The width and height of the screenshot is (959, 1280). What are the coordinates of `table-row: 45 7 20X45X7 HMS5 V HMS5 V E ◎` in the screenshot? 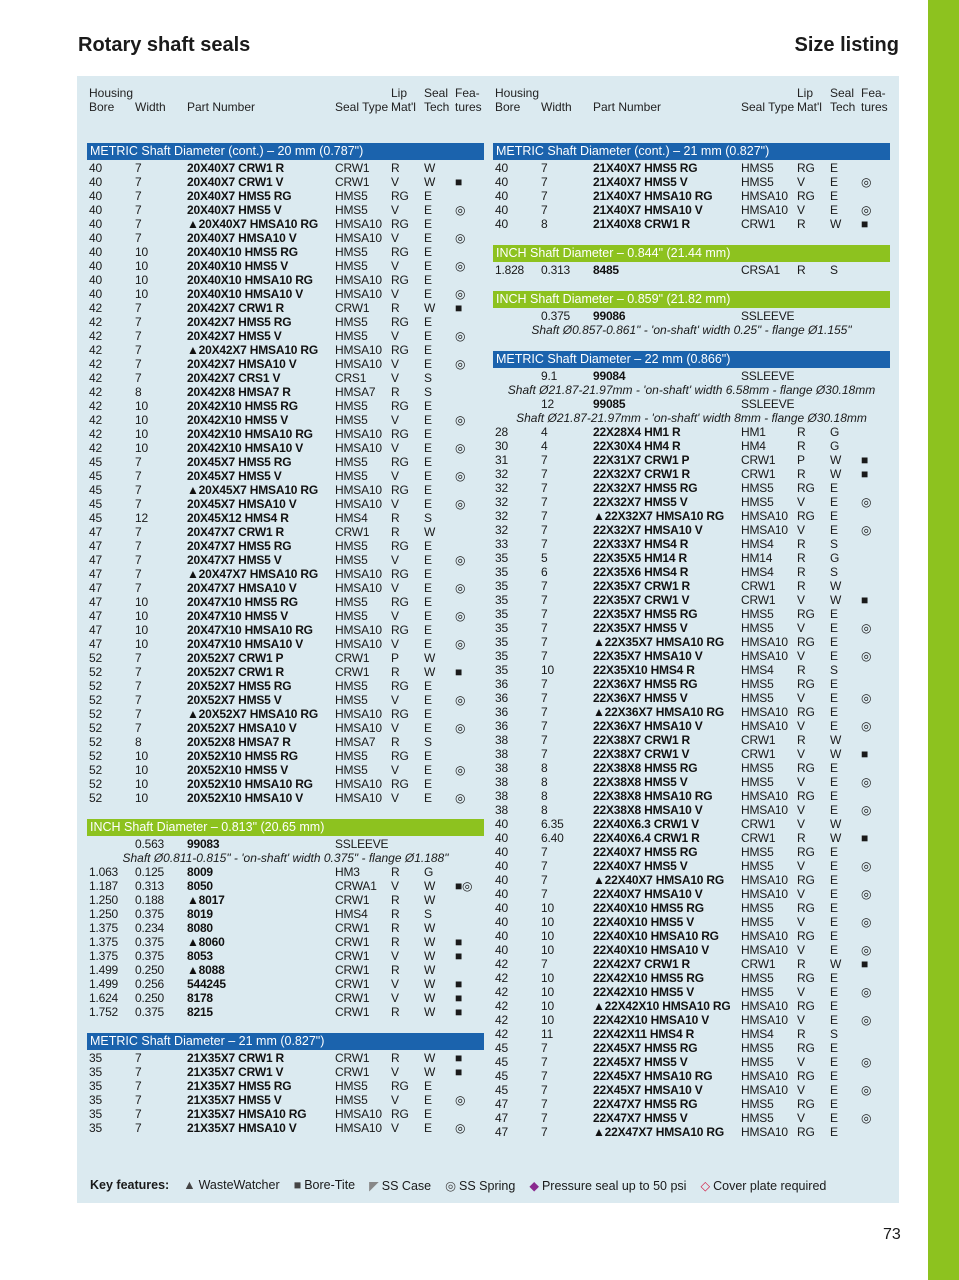 It's located at (285, 476).